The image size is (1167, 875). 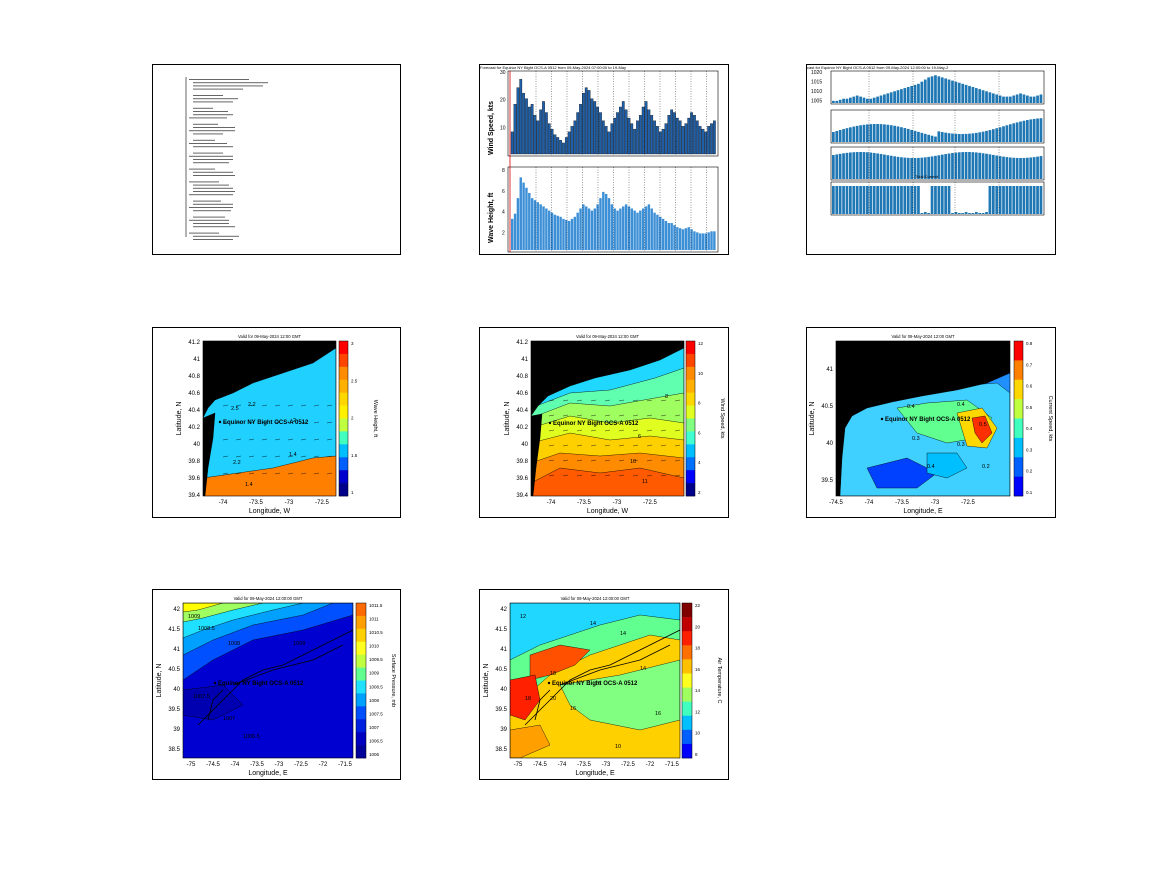 I want to click on colorbar-tick: 0.1, so click(x=1029, y=492).